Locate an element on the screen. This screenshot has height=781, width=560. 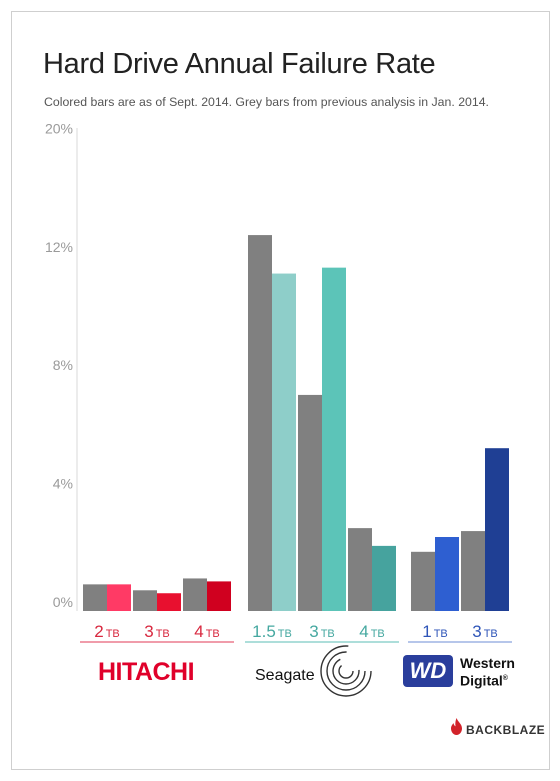
y-tick-label: 8% is located at coordinates (63, 365).